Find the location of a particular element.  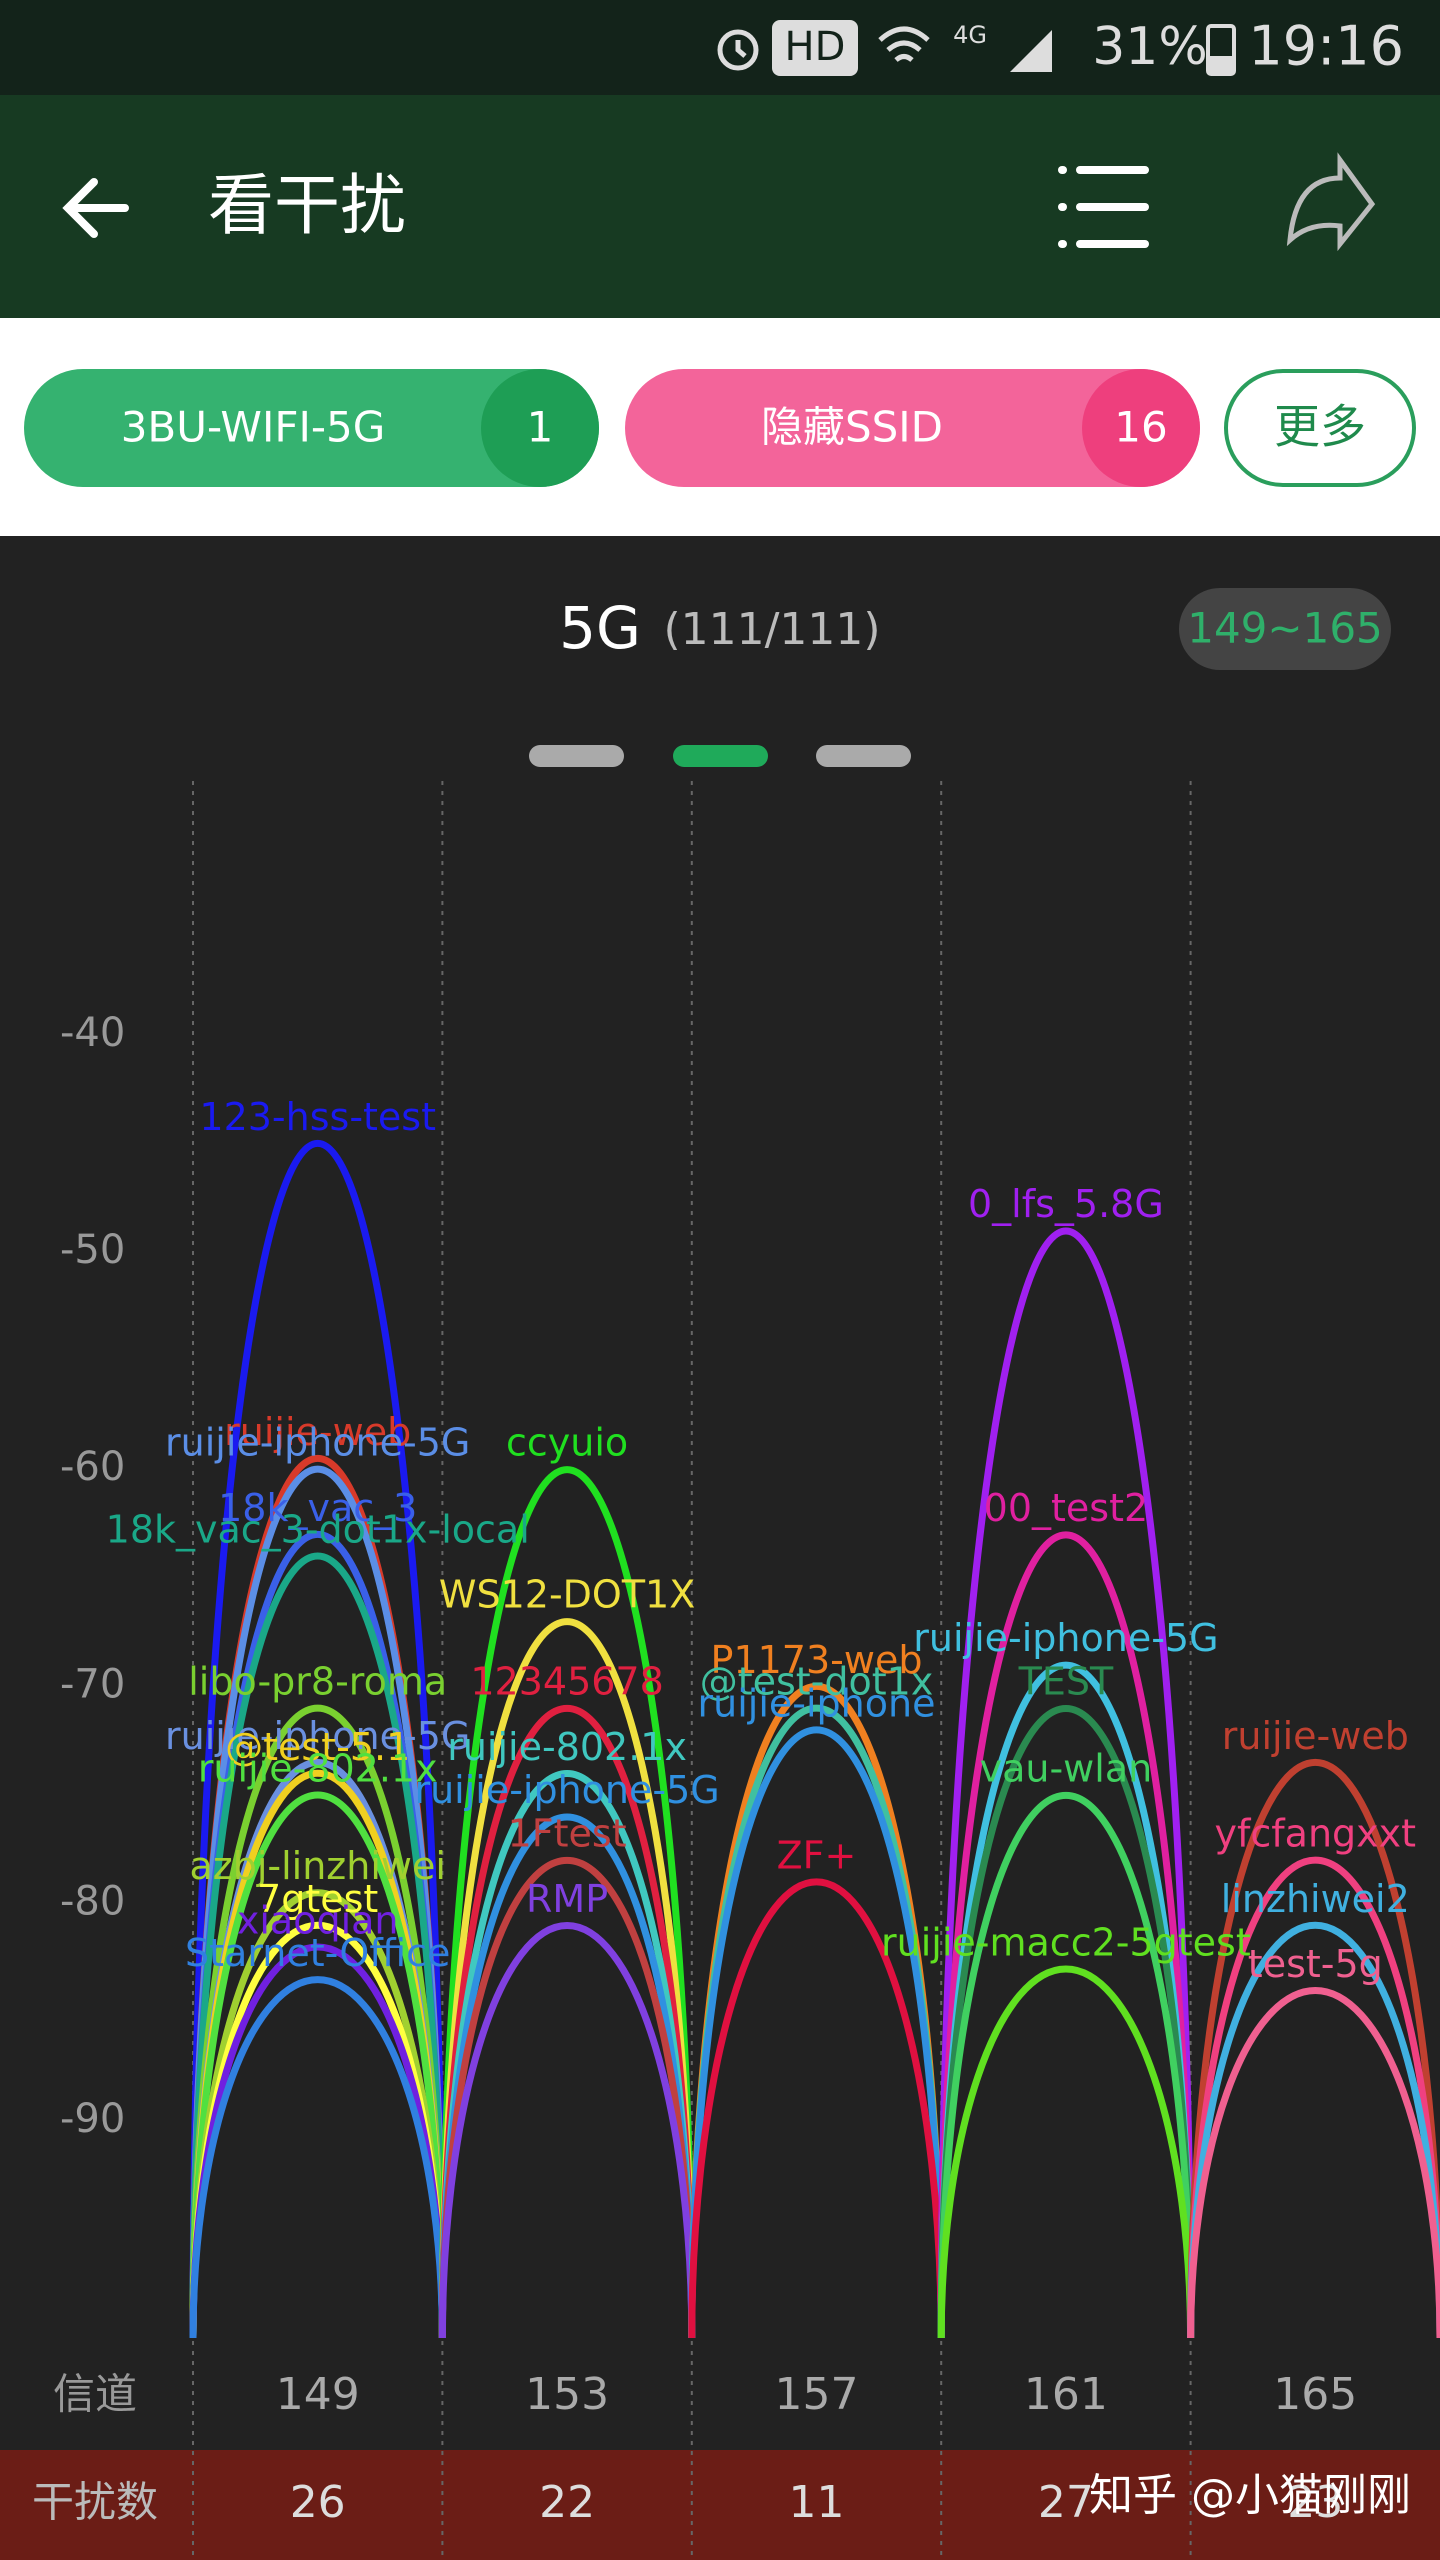

ssid-label: xiaoqian is located at coordinates (318, 1921).